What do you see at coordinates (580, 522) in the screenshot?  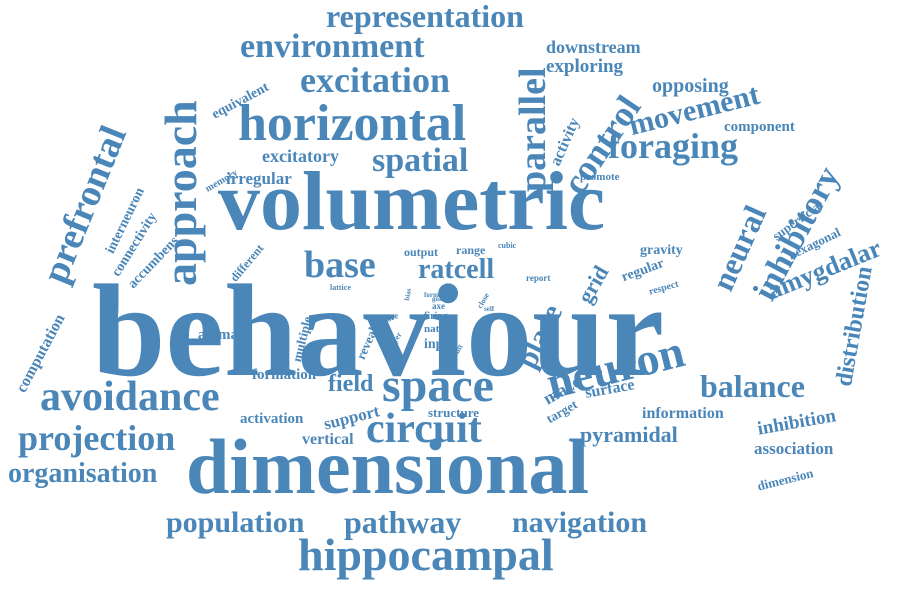 I see `word-navigation: navigation` at bounding box center [580, 522].